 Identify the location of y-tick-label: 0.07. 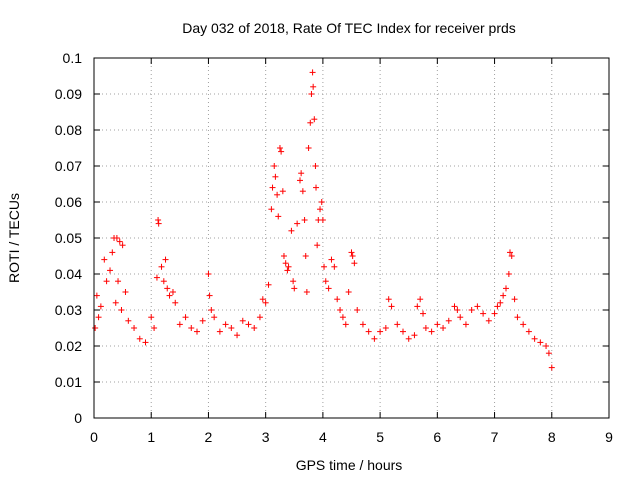
(68, 166).